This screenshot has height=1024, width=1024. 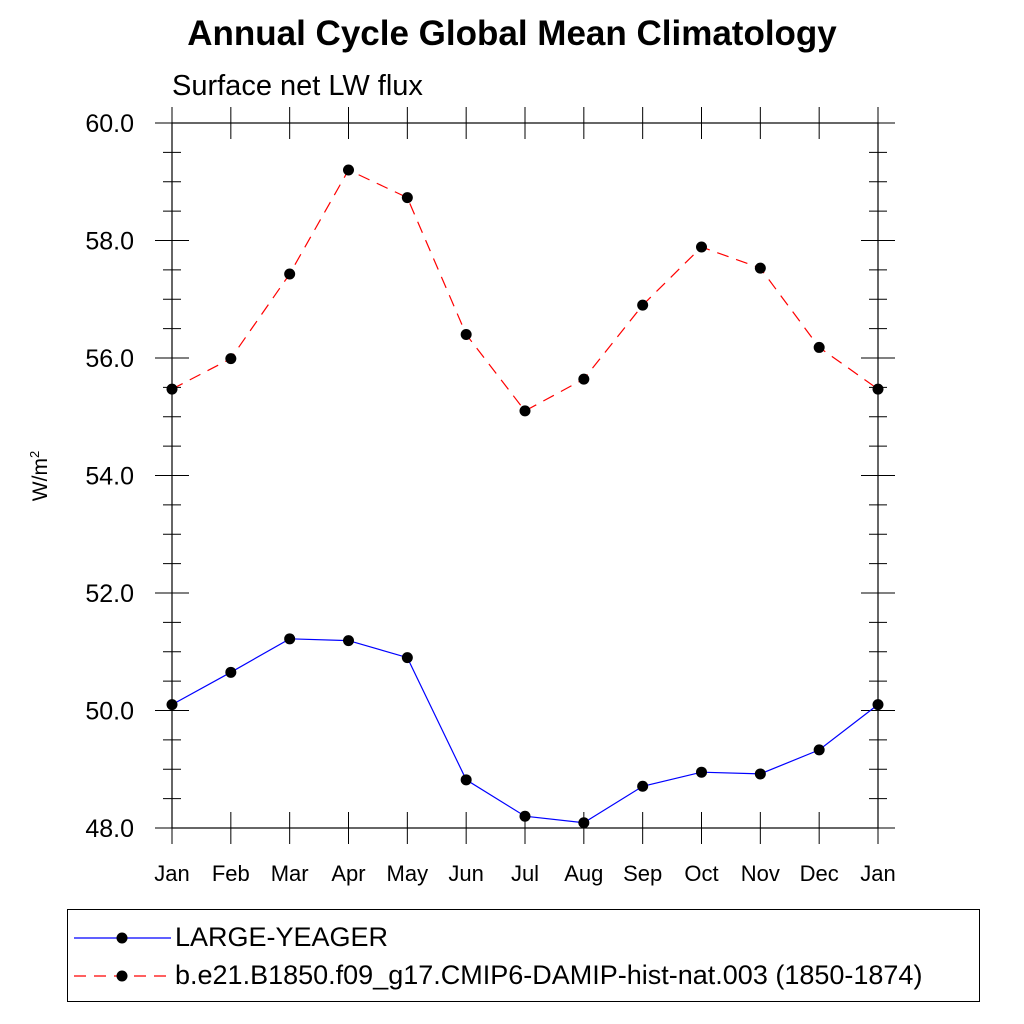 What do you see at coordinates (297, 86) in the screenshot?
I see `chart-subtitle: Surface net LW flux` at bounding box center [297, 86].